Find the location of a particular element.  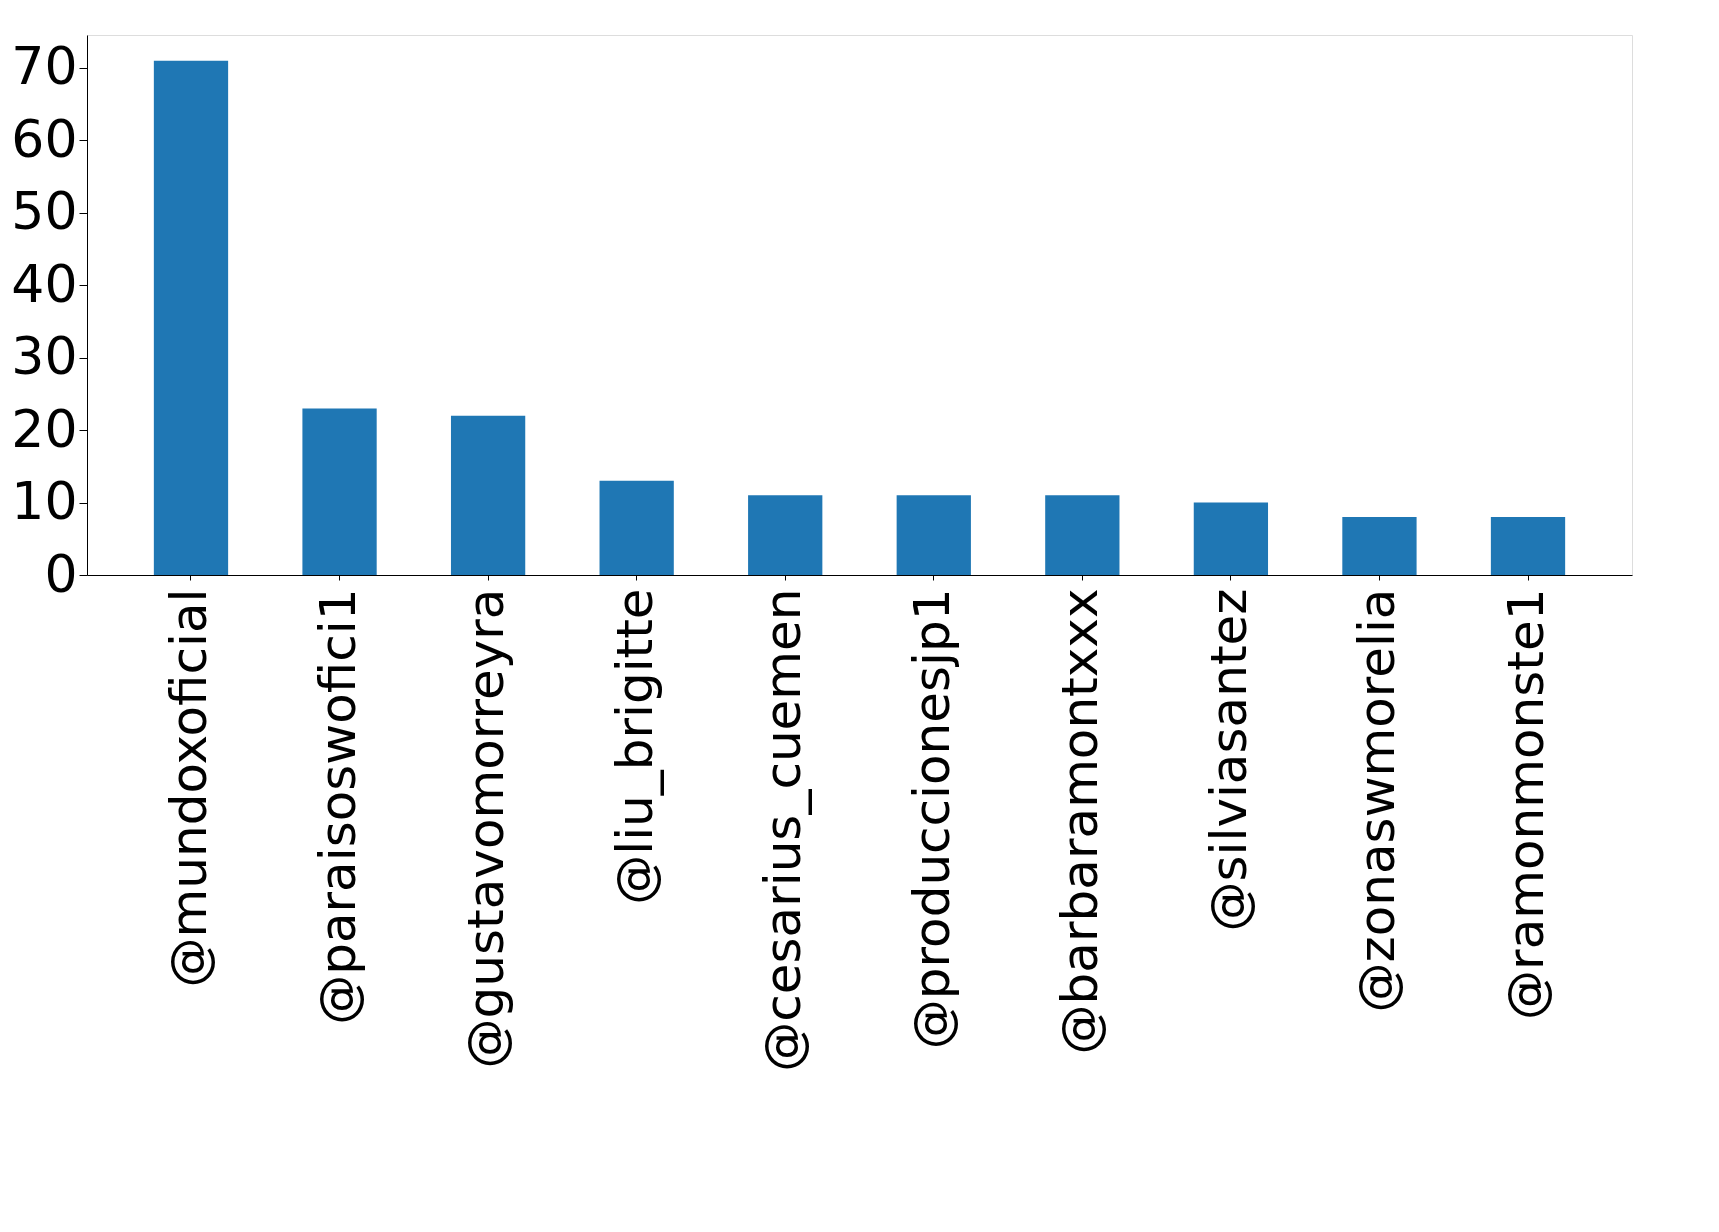

x-tick-label: @silviasantez is located at coordinates (1228, 760).